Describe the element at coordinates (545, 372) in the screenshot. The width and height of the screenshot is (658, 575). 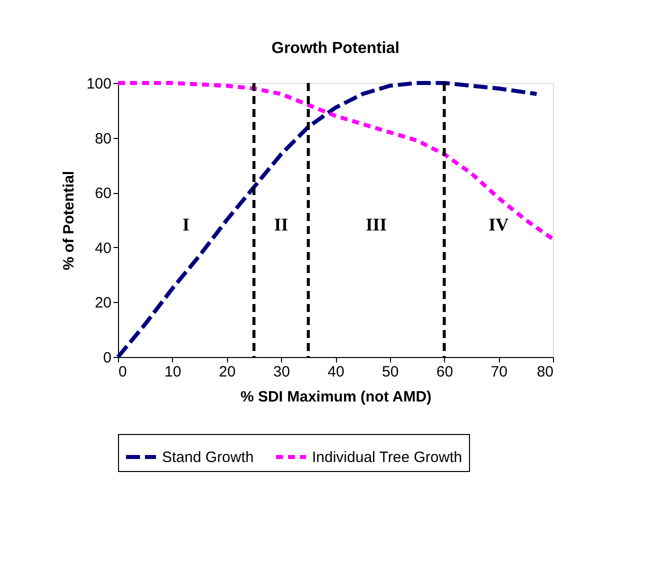
I see `x-tick-label: 80` at that location.